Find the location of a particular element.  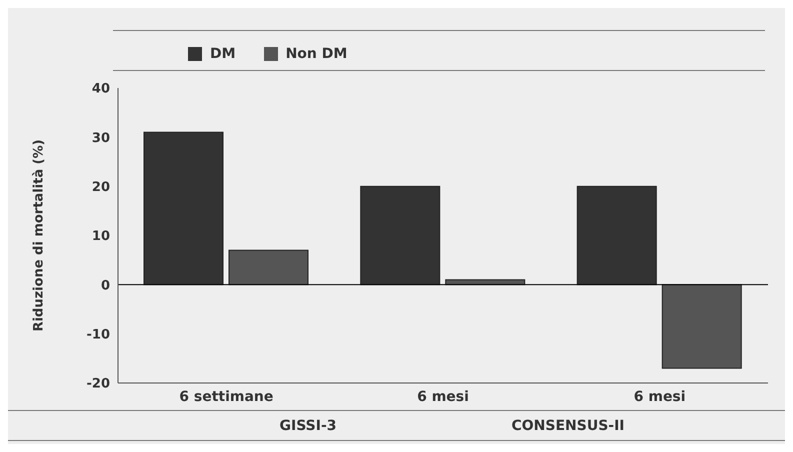

text: GISSI-3 is located at coordinates (308, 426).